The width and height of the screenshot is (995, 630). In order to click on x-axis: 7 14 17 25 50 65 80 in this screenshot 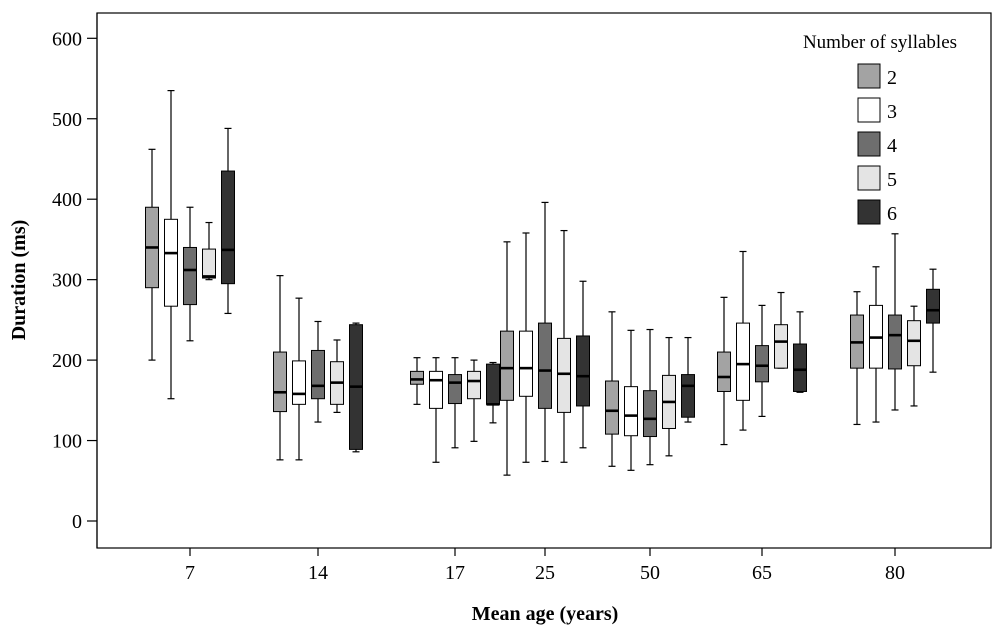, I will do `click(545, 566)`.